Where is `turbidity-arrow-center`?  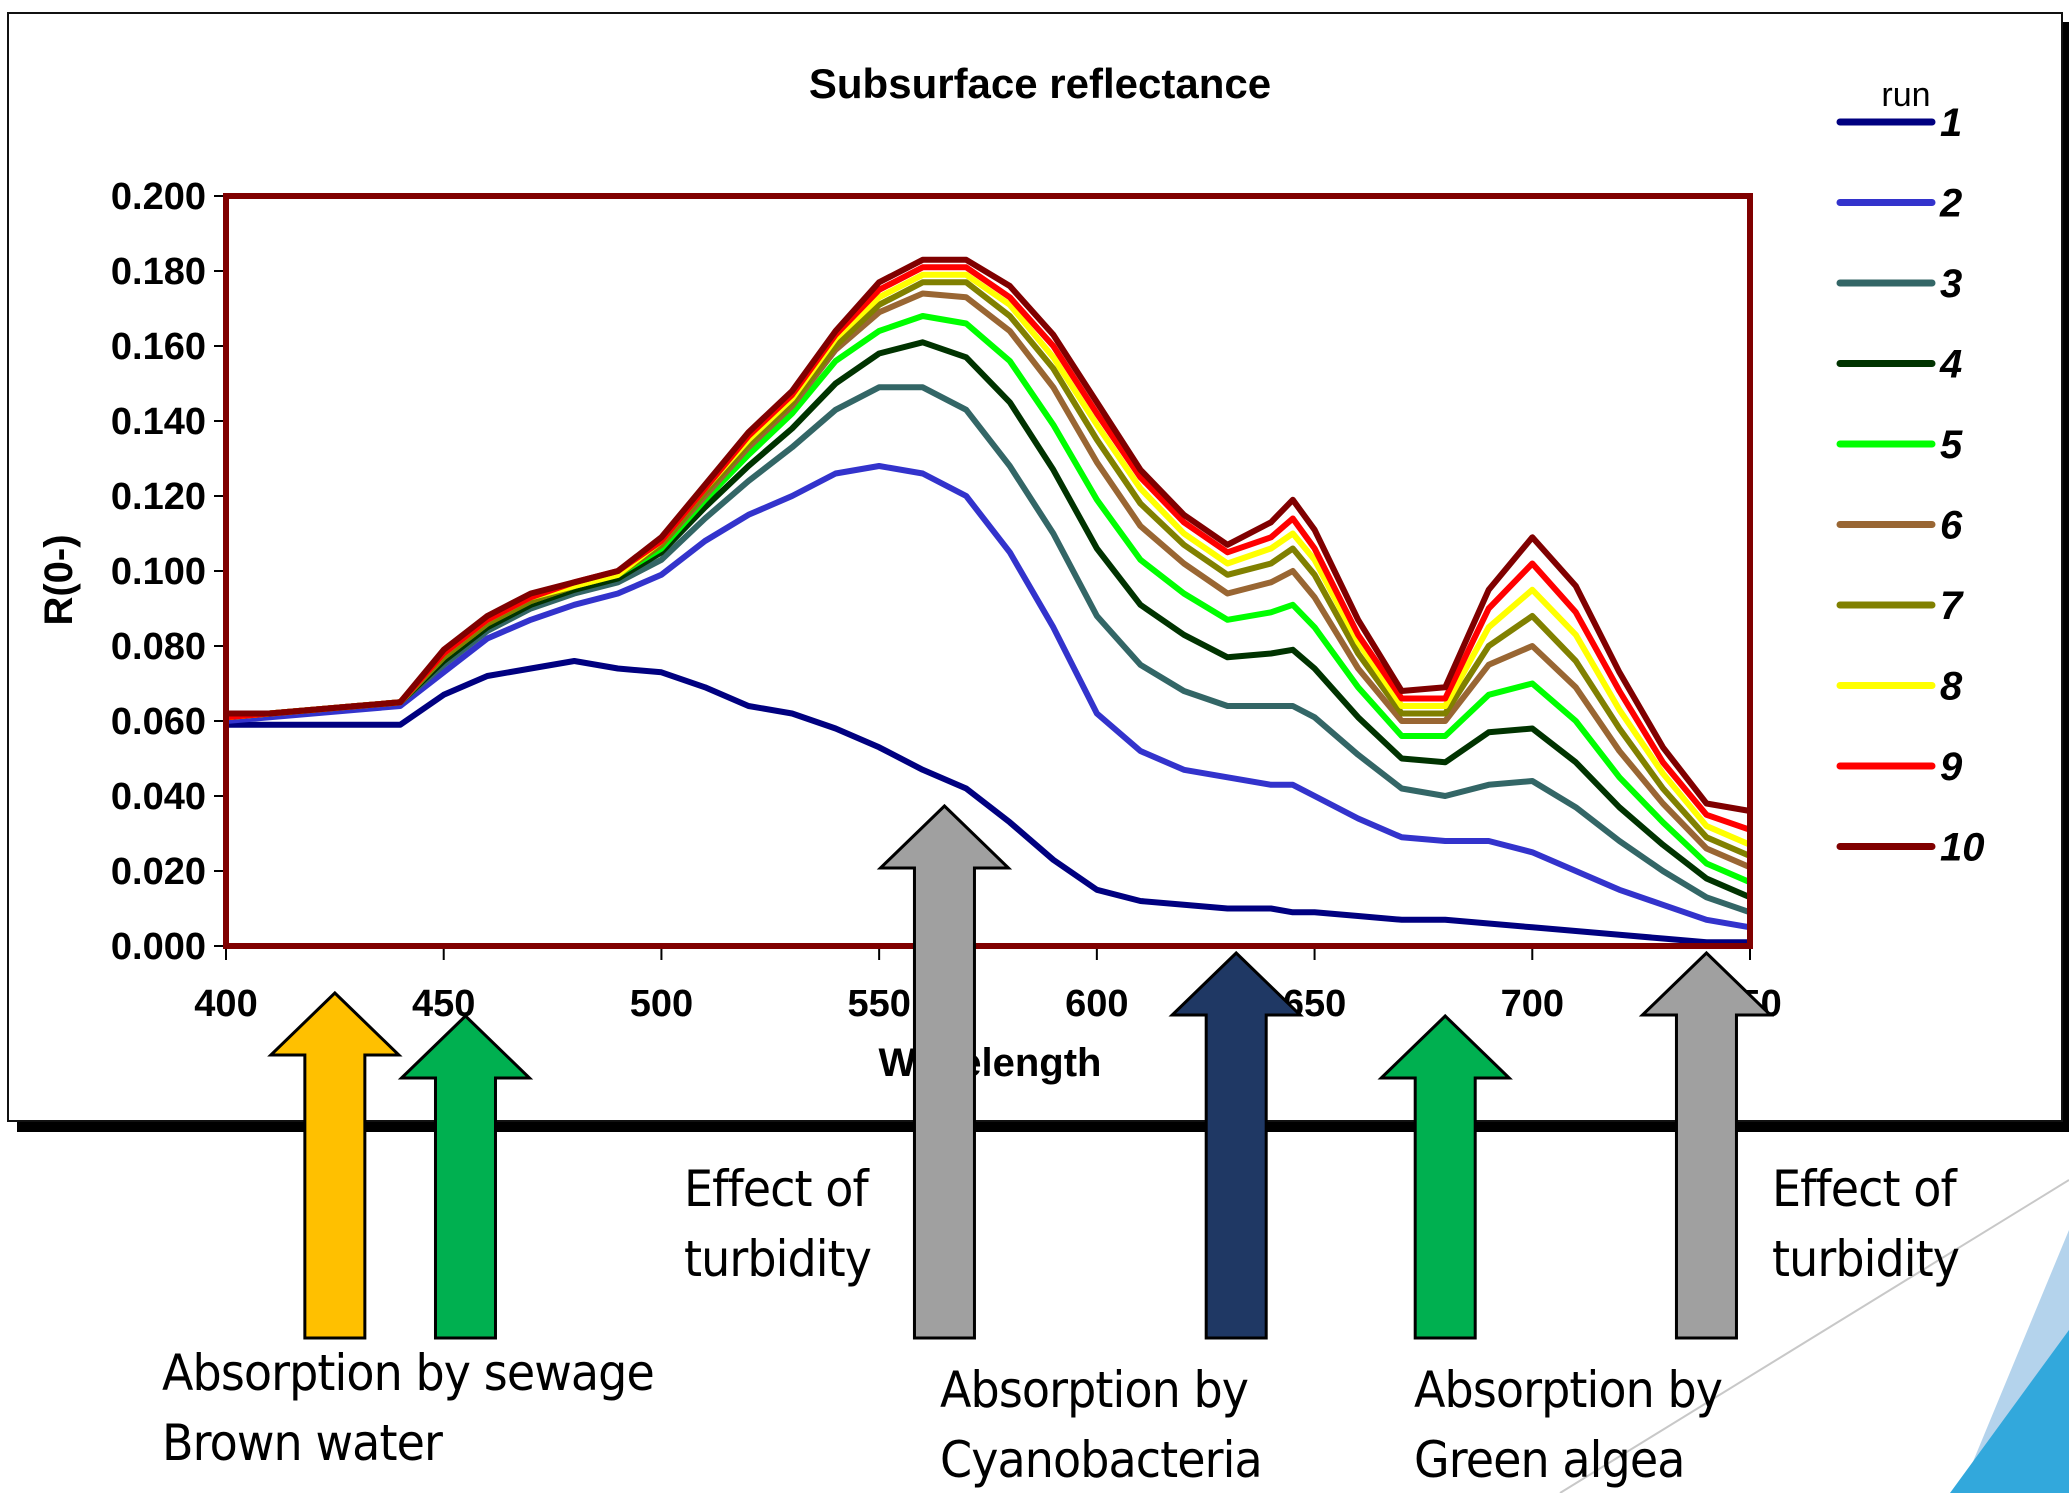
turbidity-arrow-center is located at coordinates (944, 1071).